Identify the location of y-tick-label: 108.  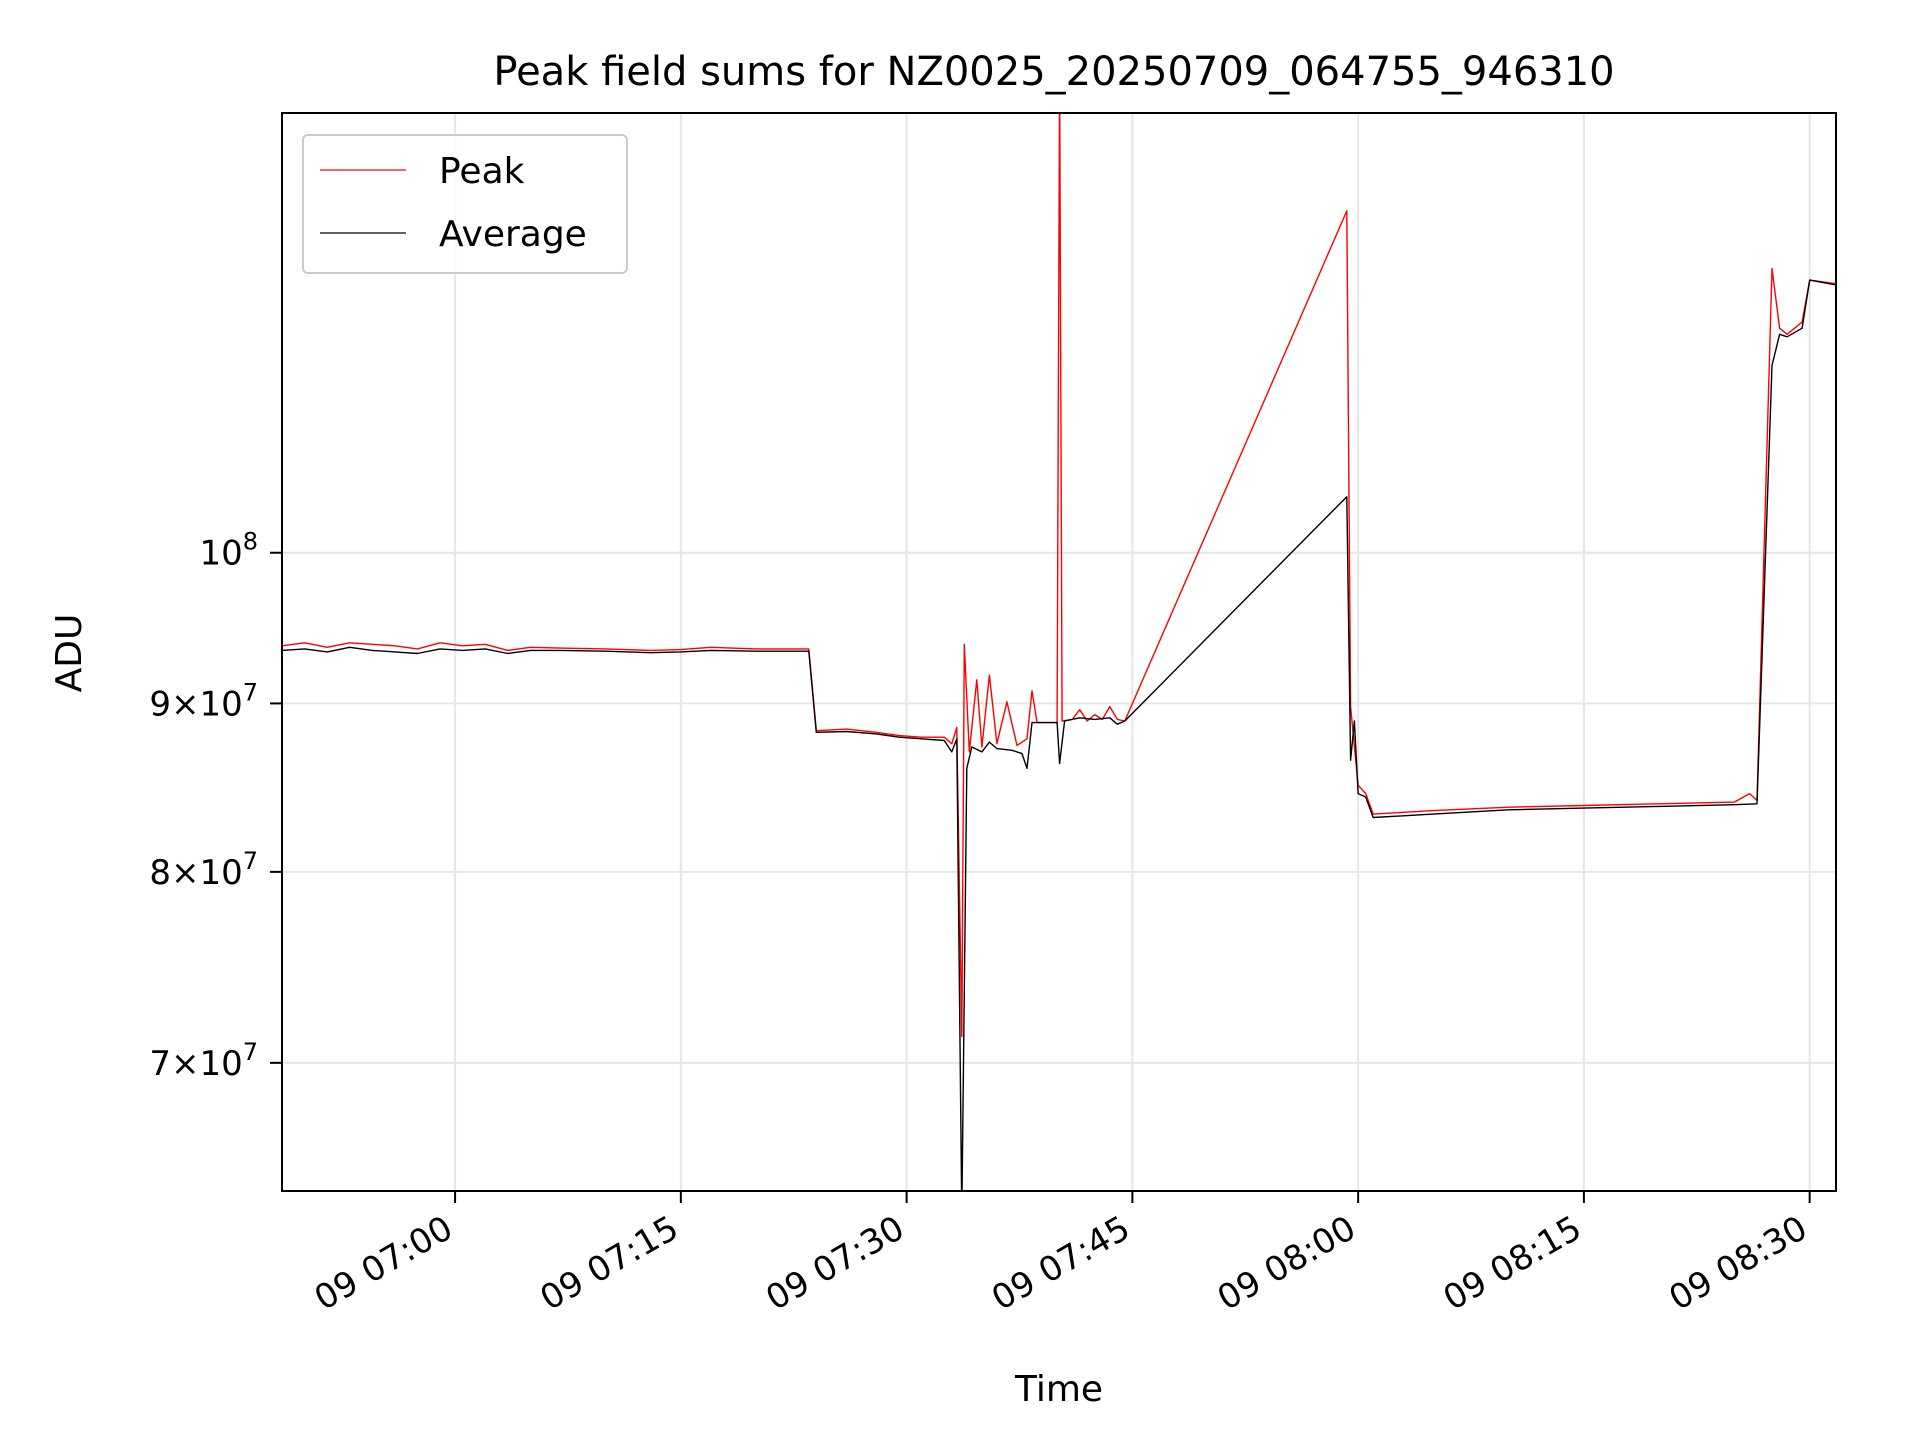
(228, 551).